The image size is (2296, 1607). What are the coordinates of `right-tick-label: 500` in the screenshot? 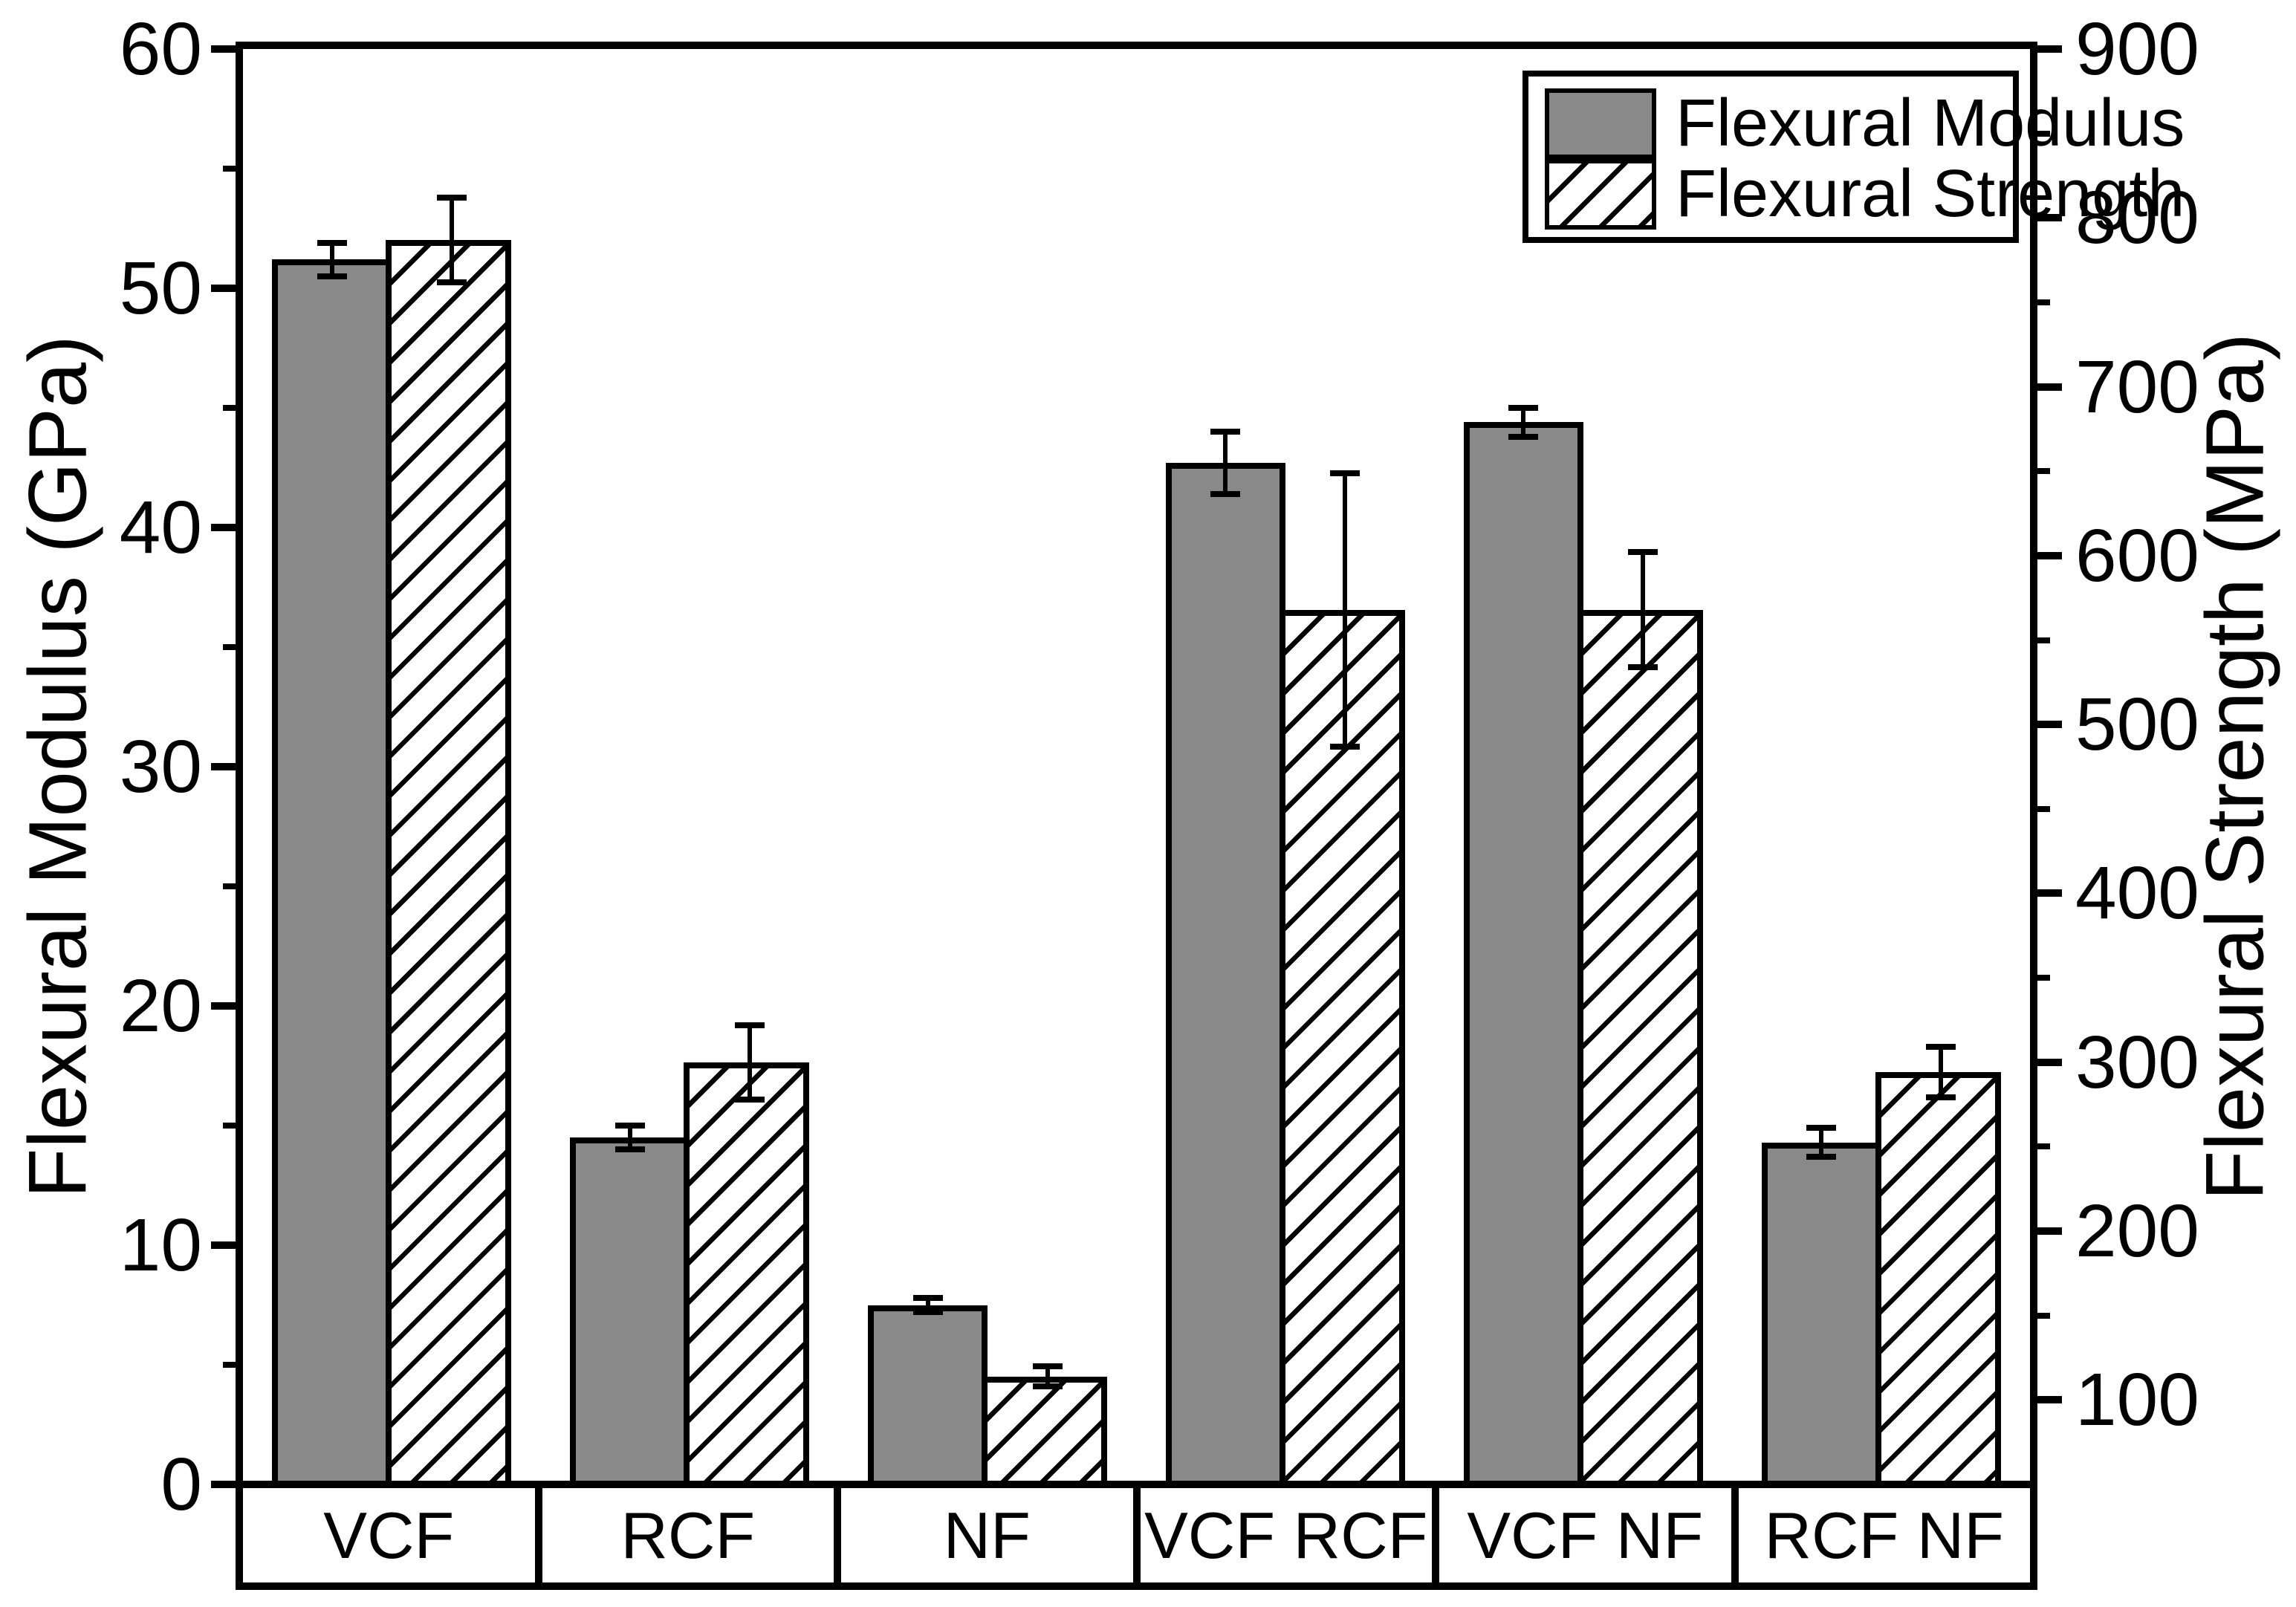 It's located at (2137, 725).